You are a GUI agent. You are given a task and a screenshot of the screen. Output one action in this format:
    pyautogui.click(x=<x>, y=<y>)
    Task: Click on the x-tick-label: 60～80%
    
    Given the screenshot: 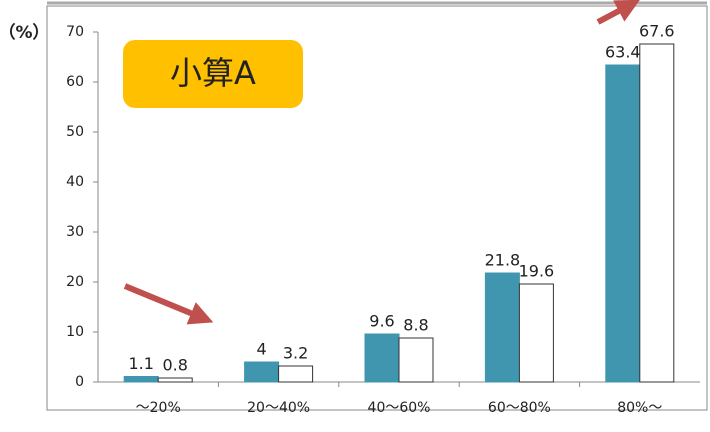 What is the action you would take?
    pyautogui.click(x=519, y=408)
    